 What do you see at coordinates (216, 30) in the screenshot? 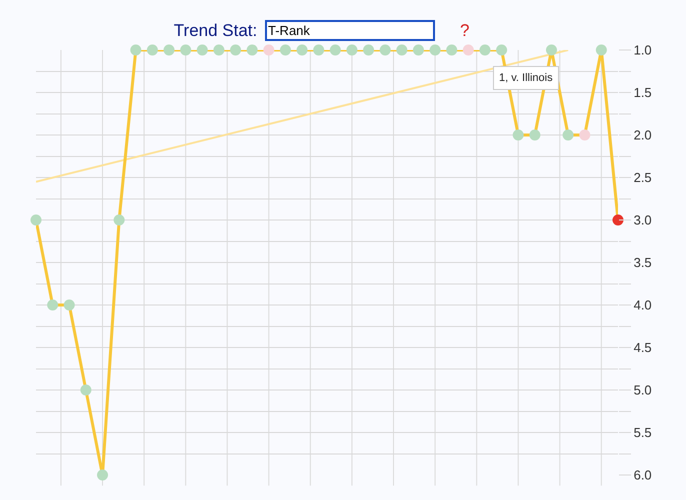
I see `chart-title: Trend Stat:` at bounding box center [216, 30].